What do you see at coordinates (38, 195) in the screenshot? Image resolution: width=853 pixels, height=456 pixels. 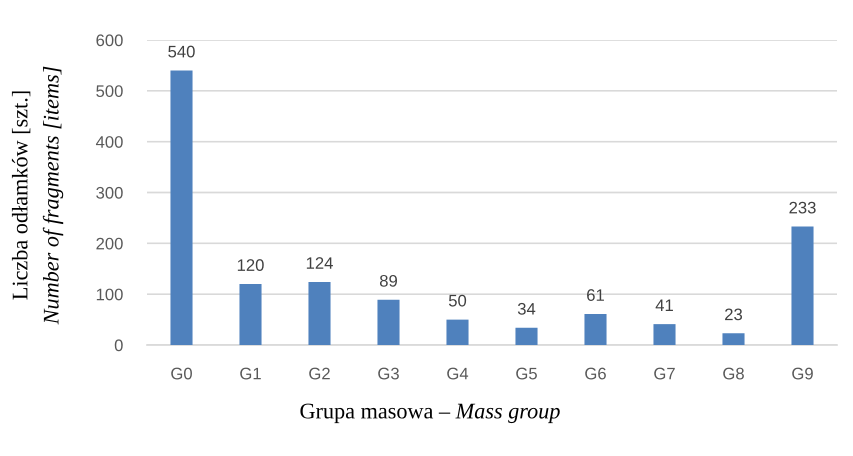 I see `y-axis-title: Liczba odłamków [szt.] Number of fragments [items]` at bounding box center [38, 195].